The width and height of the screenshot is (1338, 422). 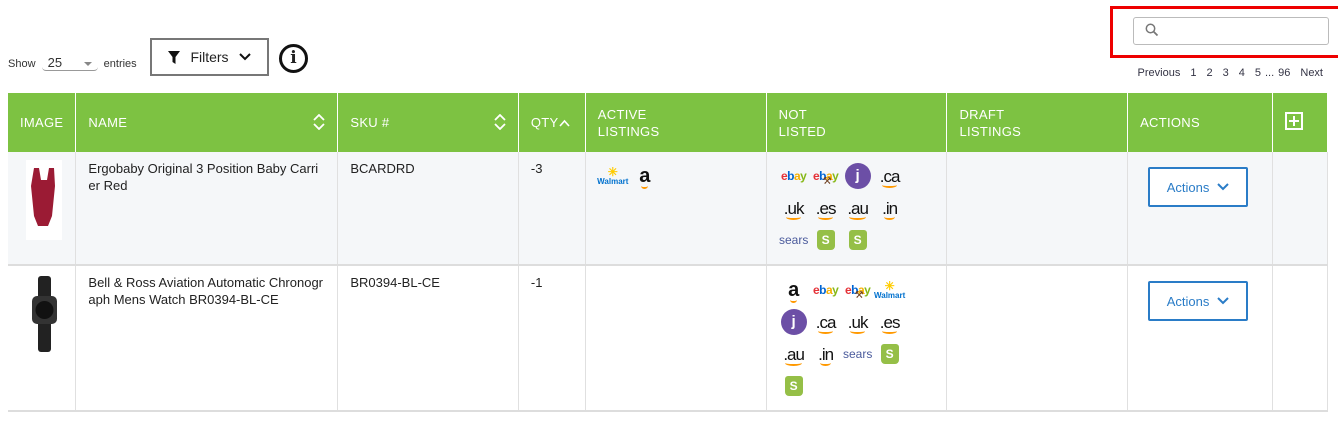 I want to click on header-not-listed: NOT LISTED, so click(x=857, y=122).